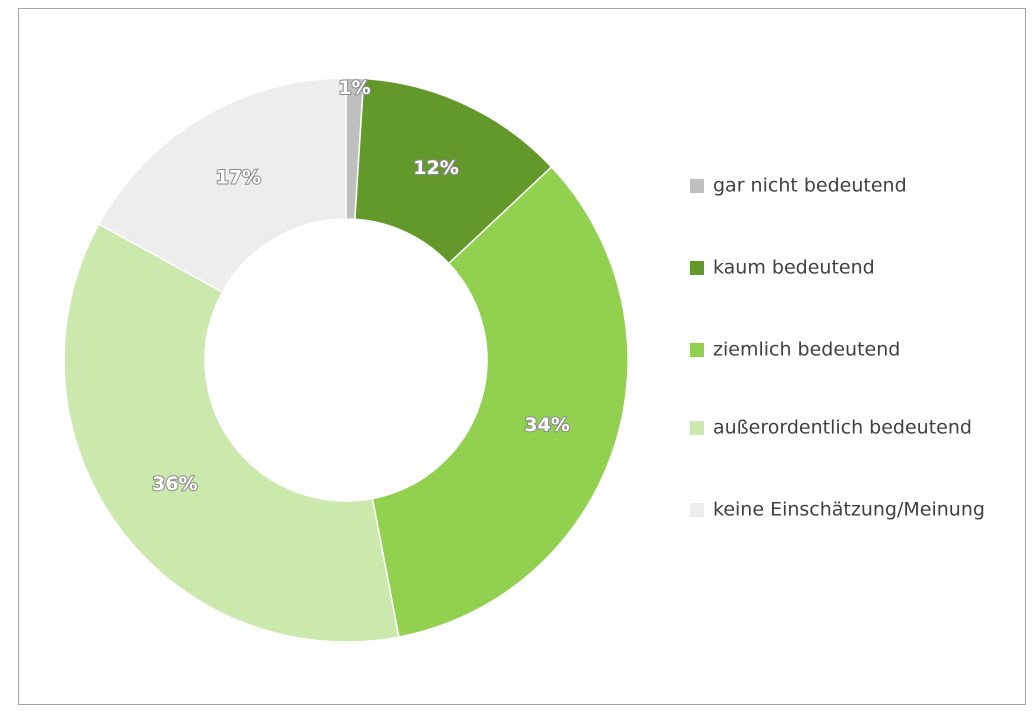 This screenshot has height=711, width=1034. What do you see at coordinates (849, 510) in the screenshot?
I see `legend-label: keine Einschätzung/Meinung` at bounding box center [849, 510].